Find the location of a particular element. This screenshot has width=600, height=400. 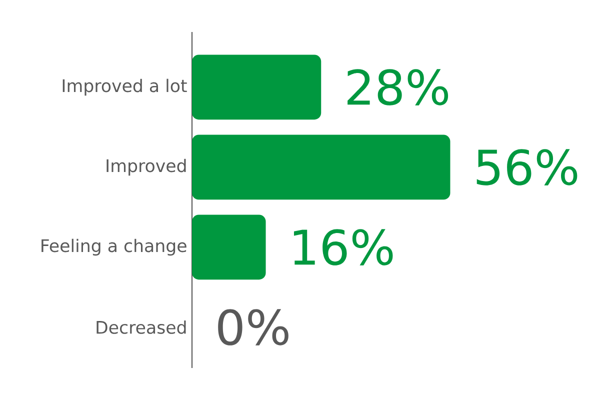

y-tick-label: Improved a lot is located at coordinates (124, 87).